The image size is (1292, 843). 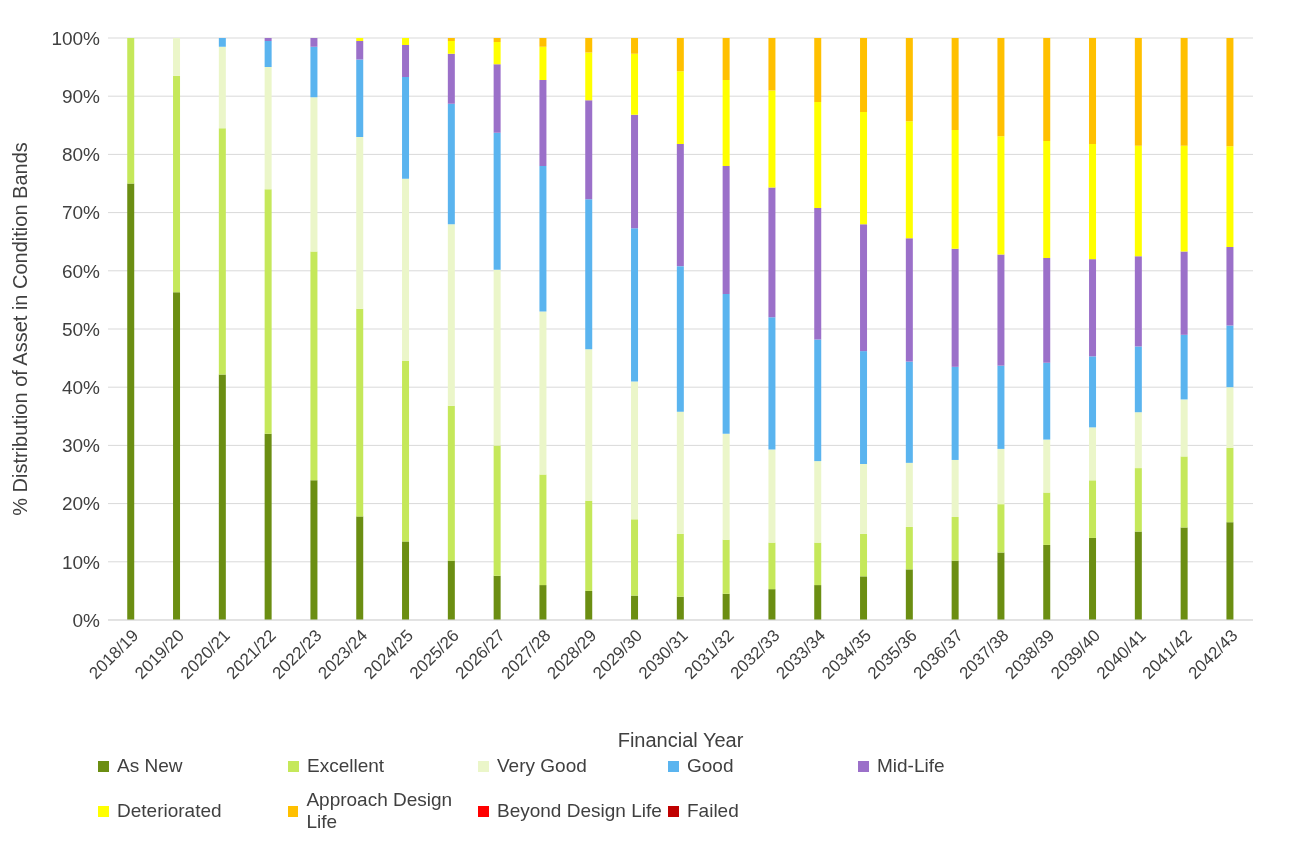 I want to click on y-tick-label: 0%, so click(x=86, y=620).